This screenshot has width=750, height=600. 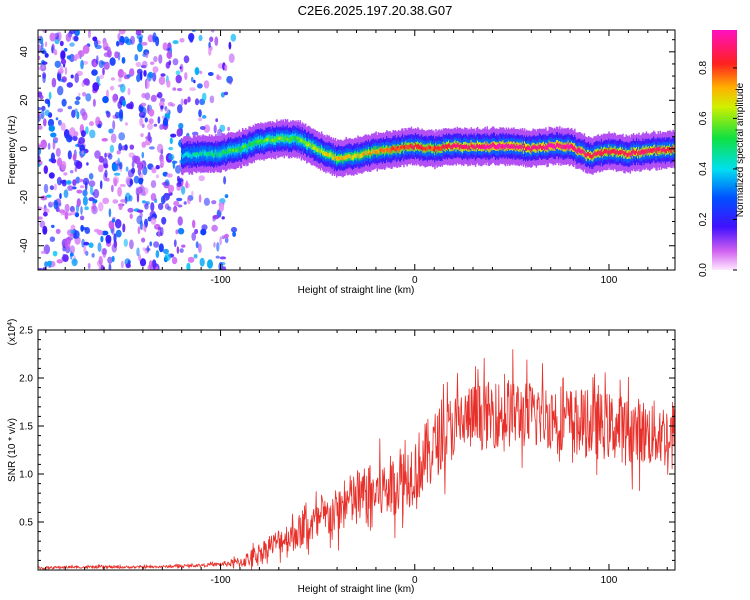 What do you see at coordinates (740, 149) in the screenshot?
I see `colorbar-label: Normalized spectral amplitude` at bounding box center [740, 149].